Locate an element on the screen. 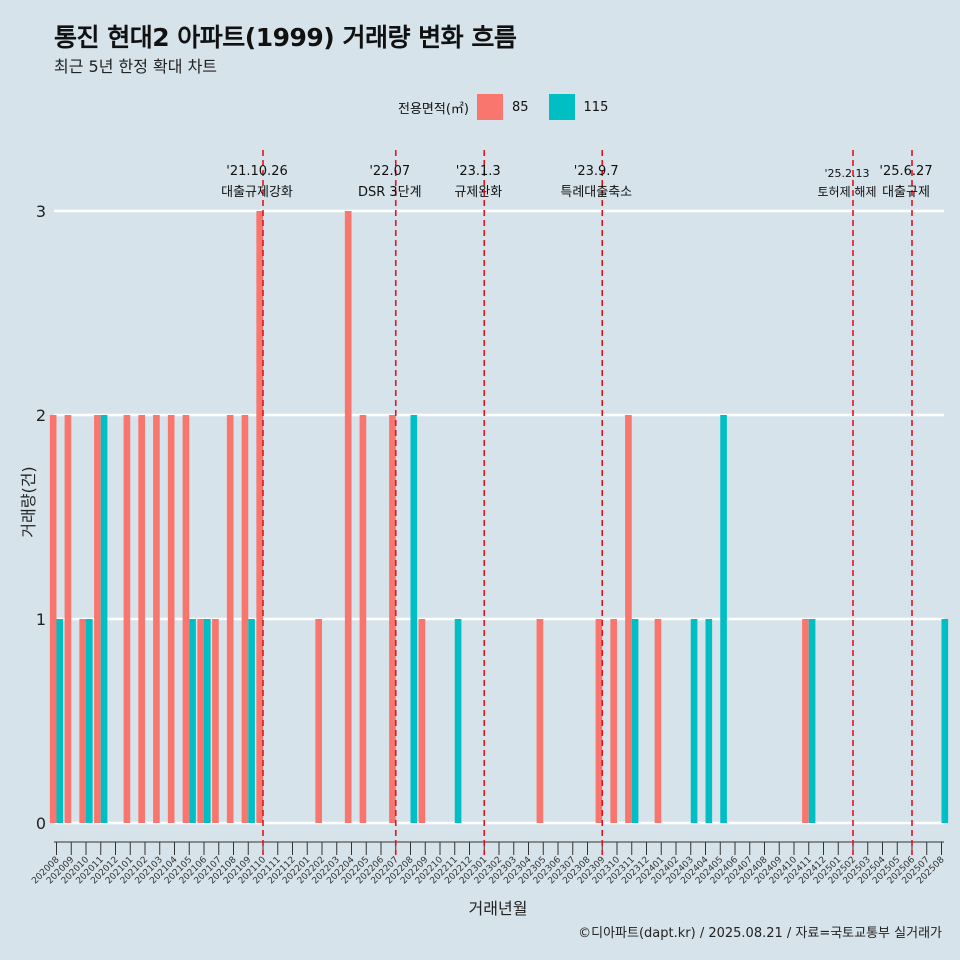 The height and width of the screenshot is (960, 960). chart-title: 통진 현대2 아파트(1999) 거래량 변화 흐름 is located at coordinates (285, 37).